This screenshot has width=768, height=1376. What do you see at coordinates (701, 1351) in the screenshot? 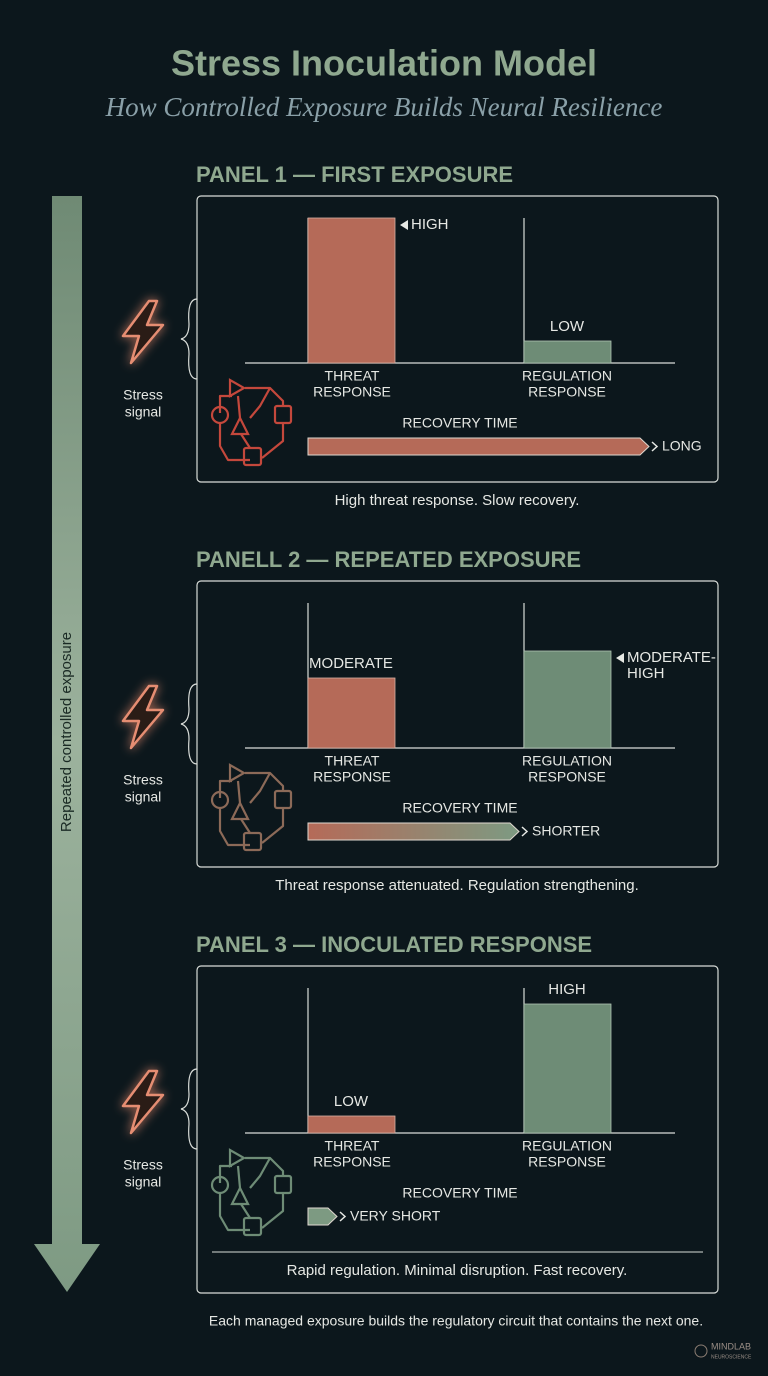
I see `logo-icon` at bounding box center [701, 1351].